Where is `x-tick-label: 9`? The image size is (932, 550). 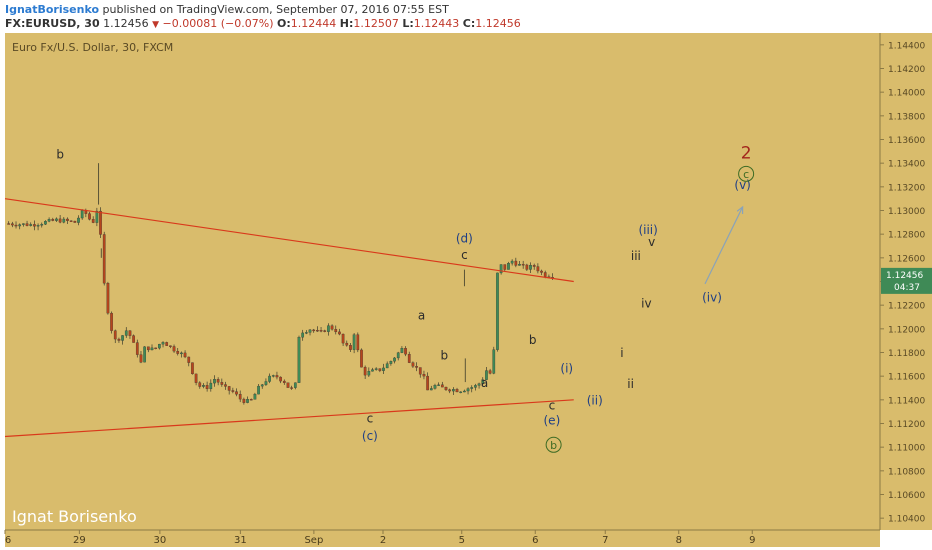 x-tick-label: 9 is located at coordinates (752, 540).